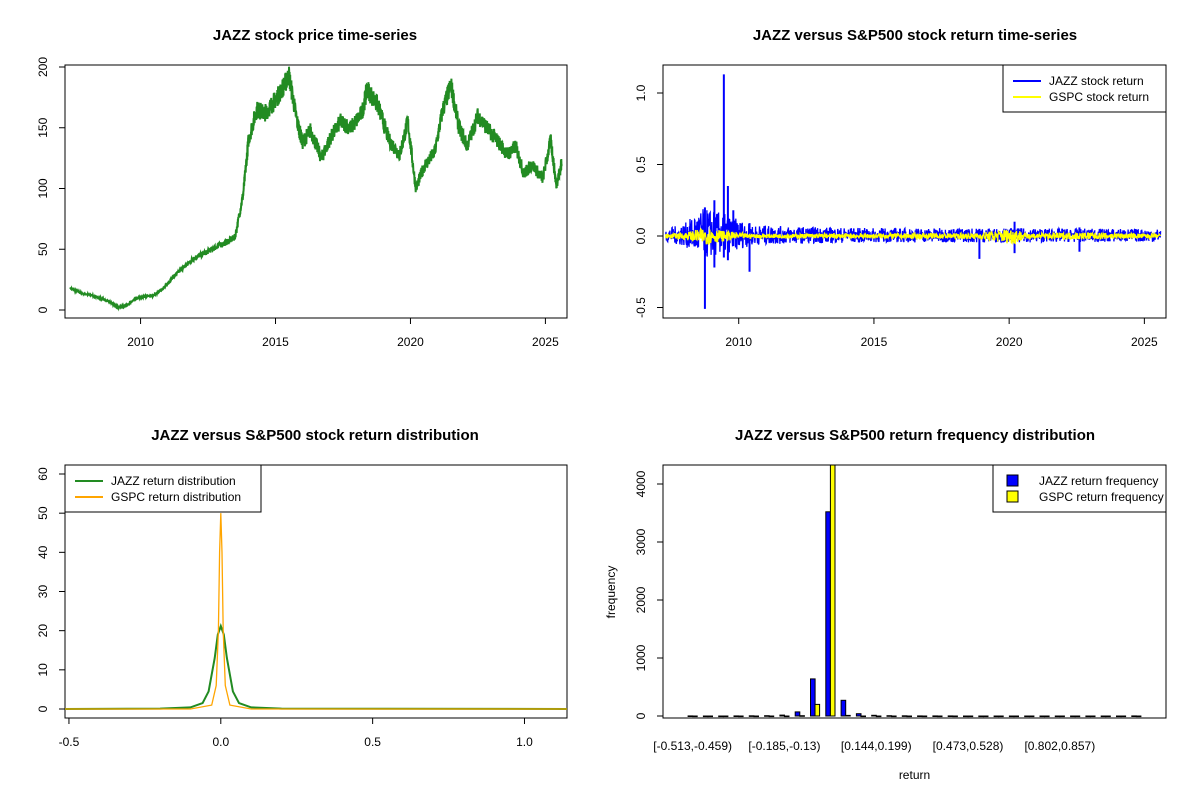 This screenshot has height=800, width=1200. What do you see at coordinates (1096, 81) in the screenshot?
I see `legend-label: JAZZ stock return` at bounding box center [1096, 81].